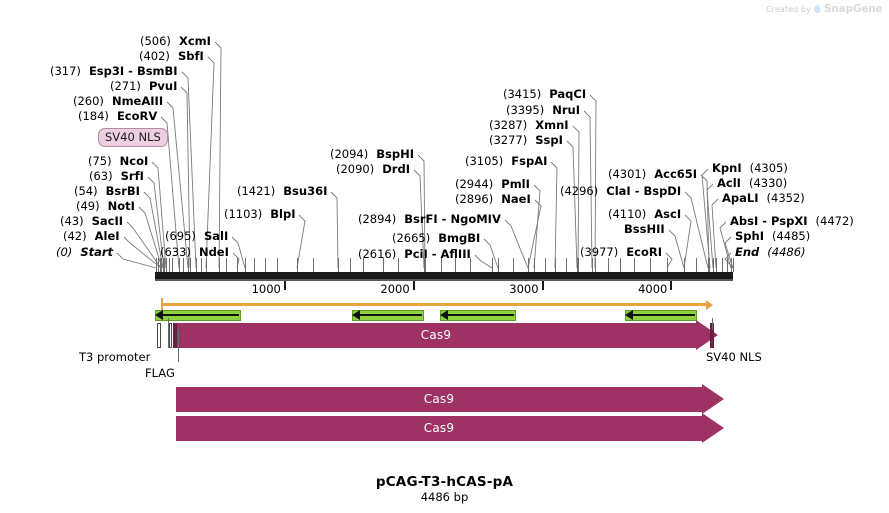 Image resolution: width=889 pixels, height=513 pixels. Describe the element at coordinates (372, 154) in the screenshot. I see `enzyme-label-bsphi: (2094) BspHI` at that location.